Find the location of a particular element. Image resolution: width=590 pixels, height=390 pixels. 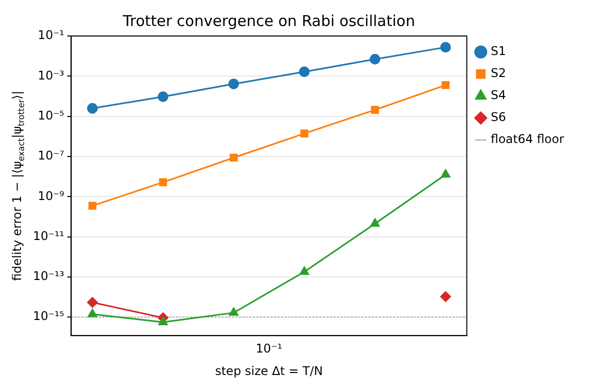

y-tick-label: 10⁻¹ is located at coordinates (51, 35).